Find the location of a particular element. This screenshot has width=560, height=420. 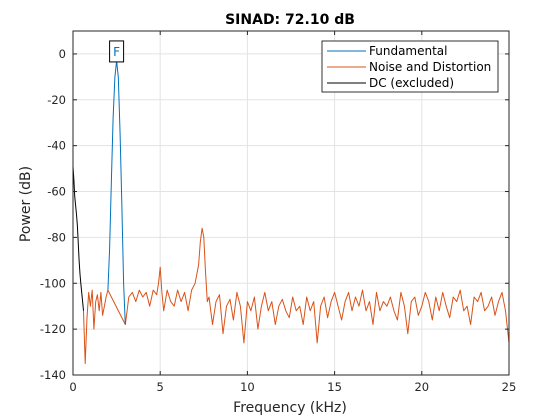

chart-title: SINAD: 72.10 dB is located at coordinates (290, 20).